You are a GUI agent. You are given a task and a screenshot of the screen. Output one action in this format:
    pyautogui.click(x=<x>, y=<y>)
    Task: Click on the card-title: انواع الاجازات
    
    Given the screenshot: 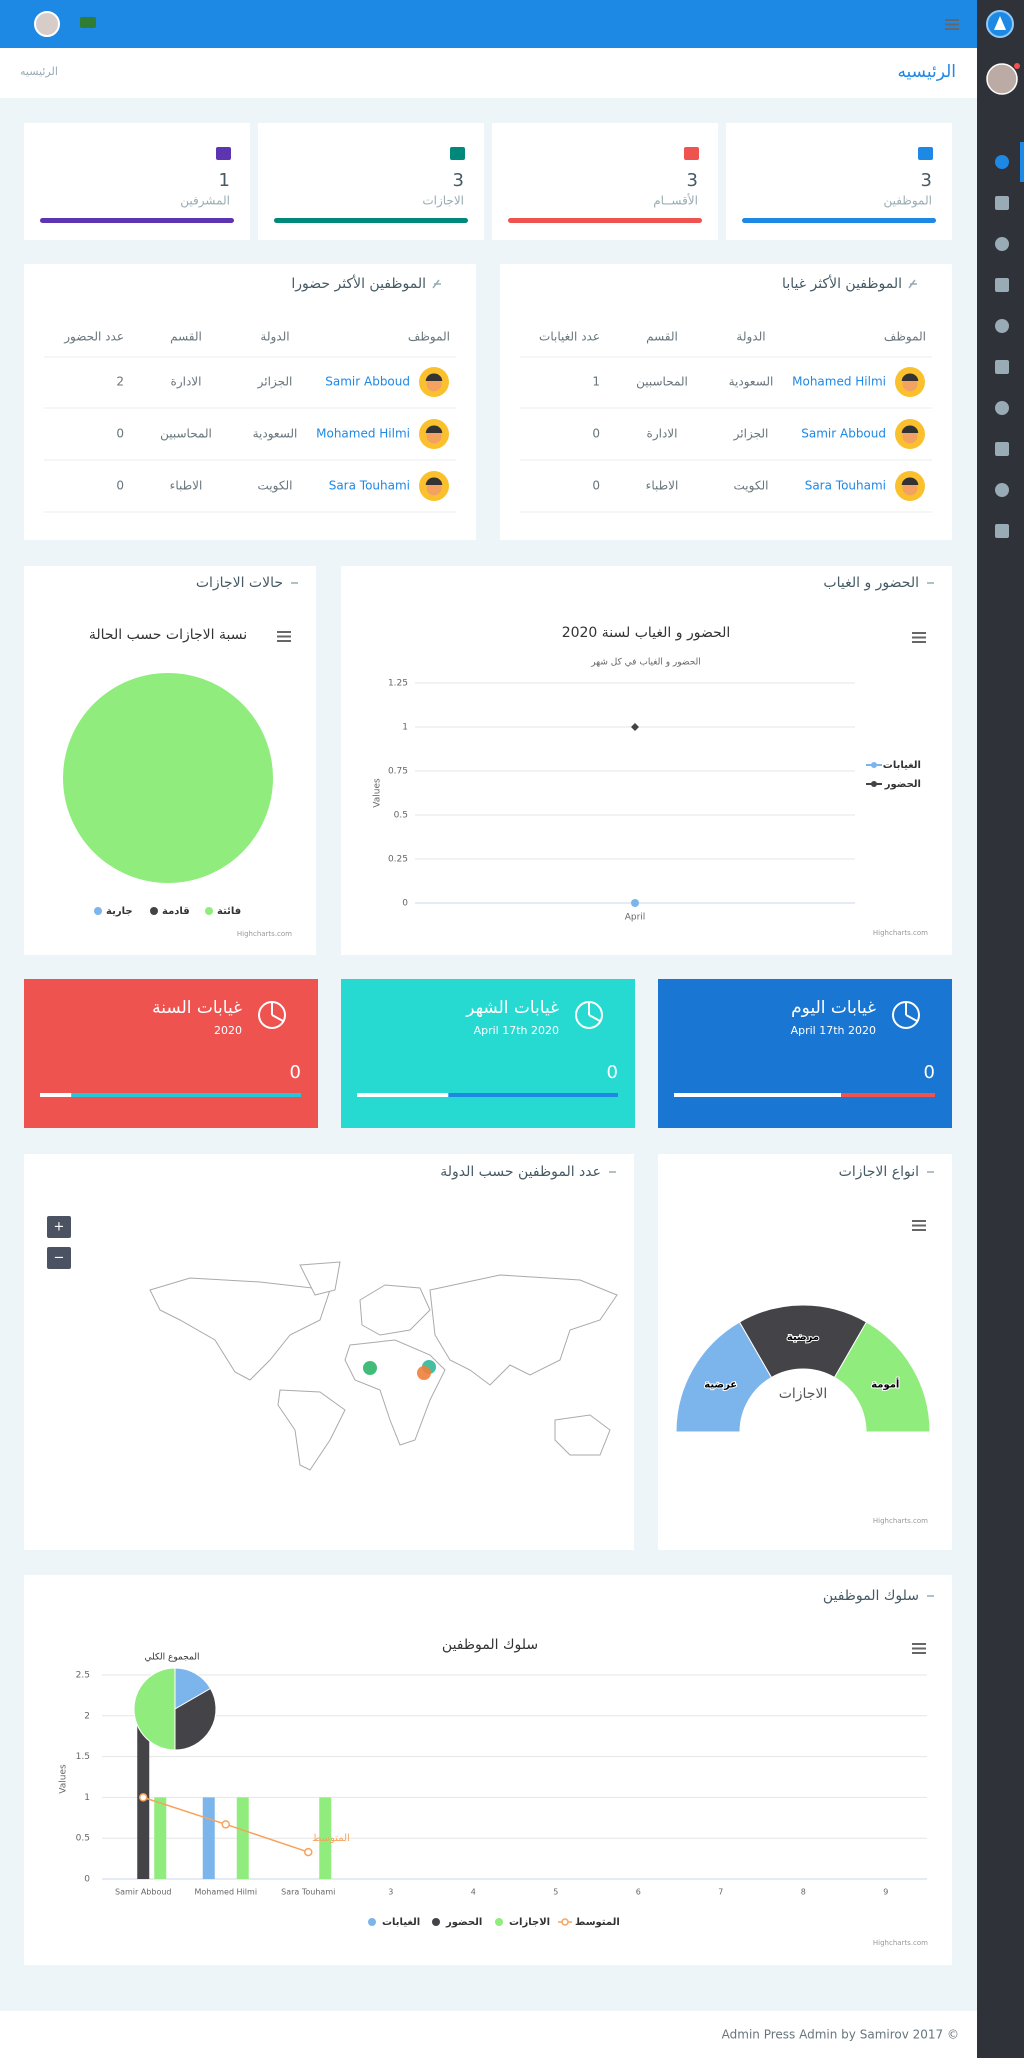 What is the action you would take?
    pyautogui.click(x=879, y=1172)
    